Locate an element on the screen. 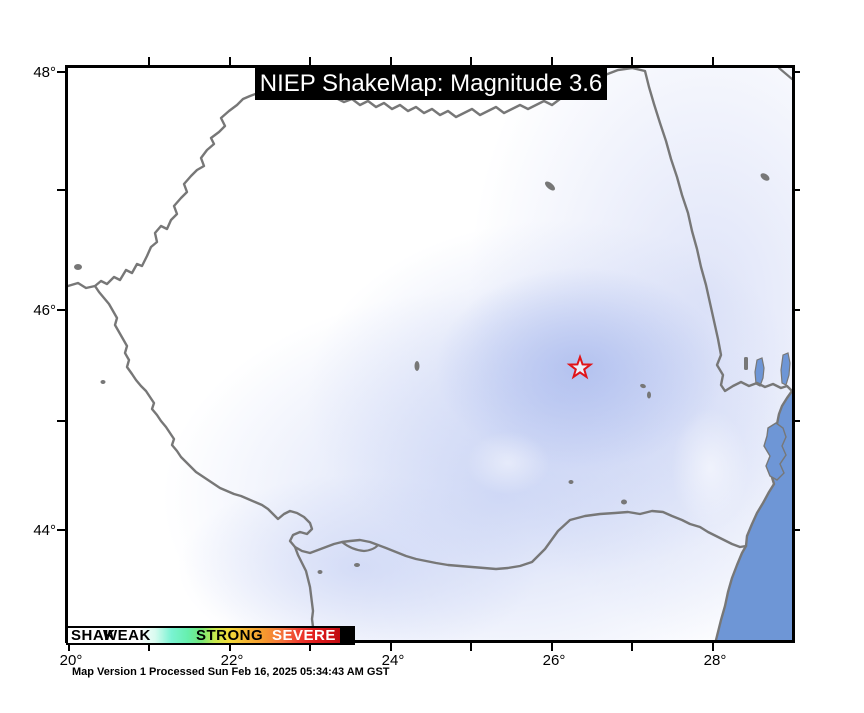 The width and height of the screenshot is (864, 713). intensity-gradient is located at coordinates (204, 635).